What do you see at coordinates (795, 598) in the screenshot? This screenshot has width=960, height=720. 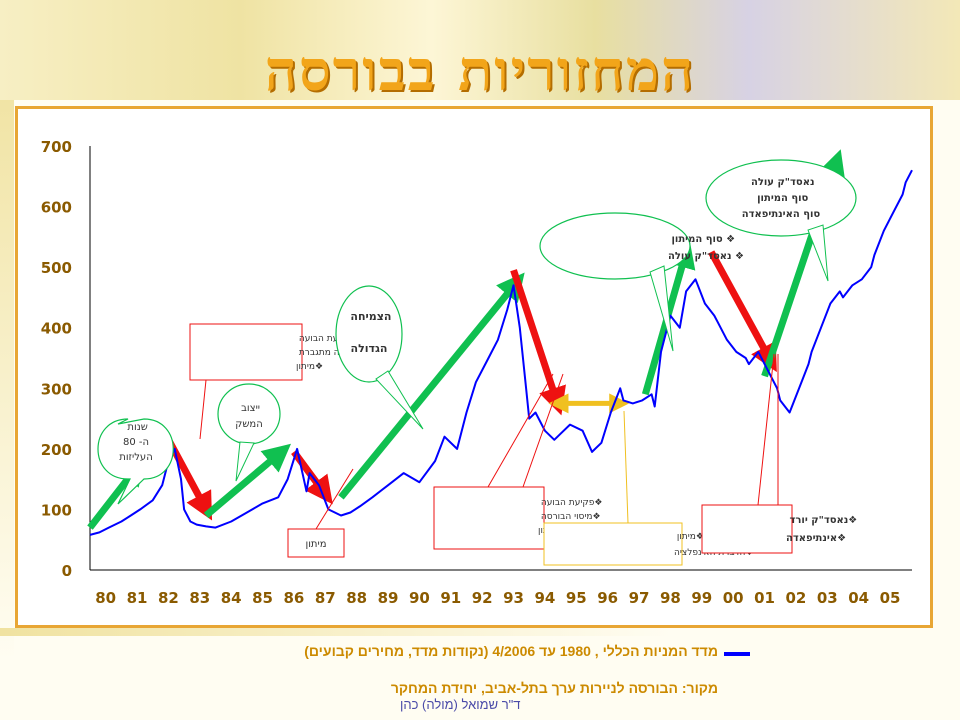 I see `x-tick-label: 02` at bounding box center [795, 598].